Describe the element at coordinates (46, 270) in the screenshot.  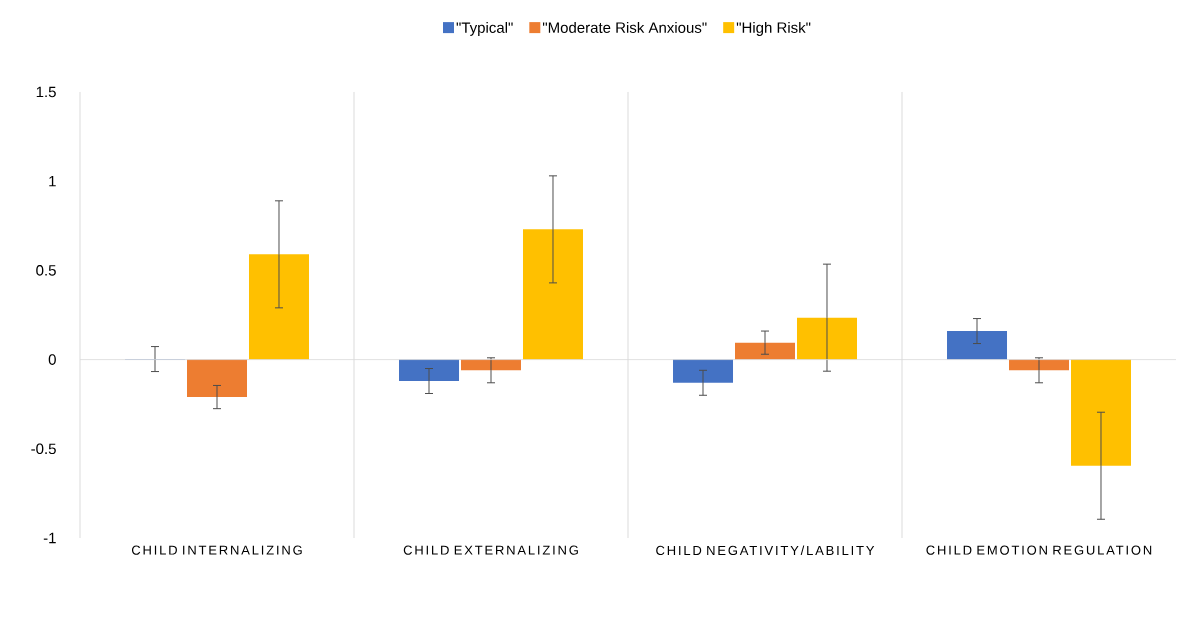
I see `y-tick-label: 0.5` at that location.